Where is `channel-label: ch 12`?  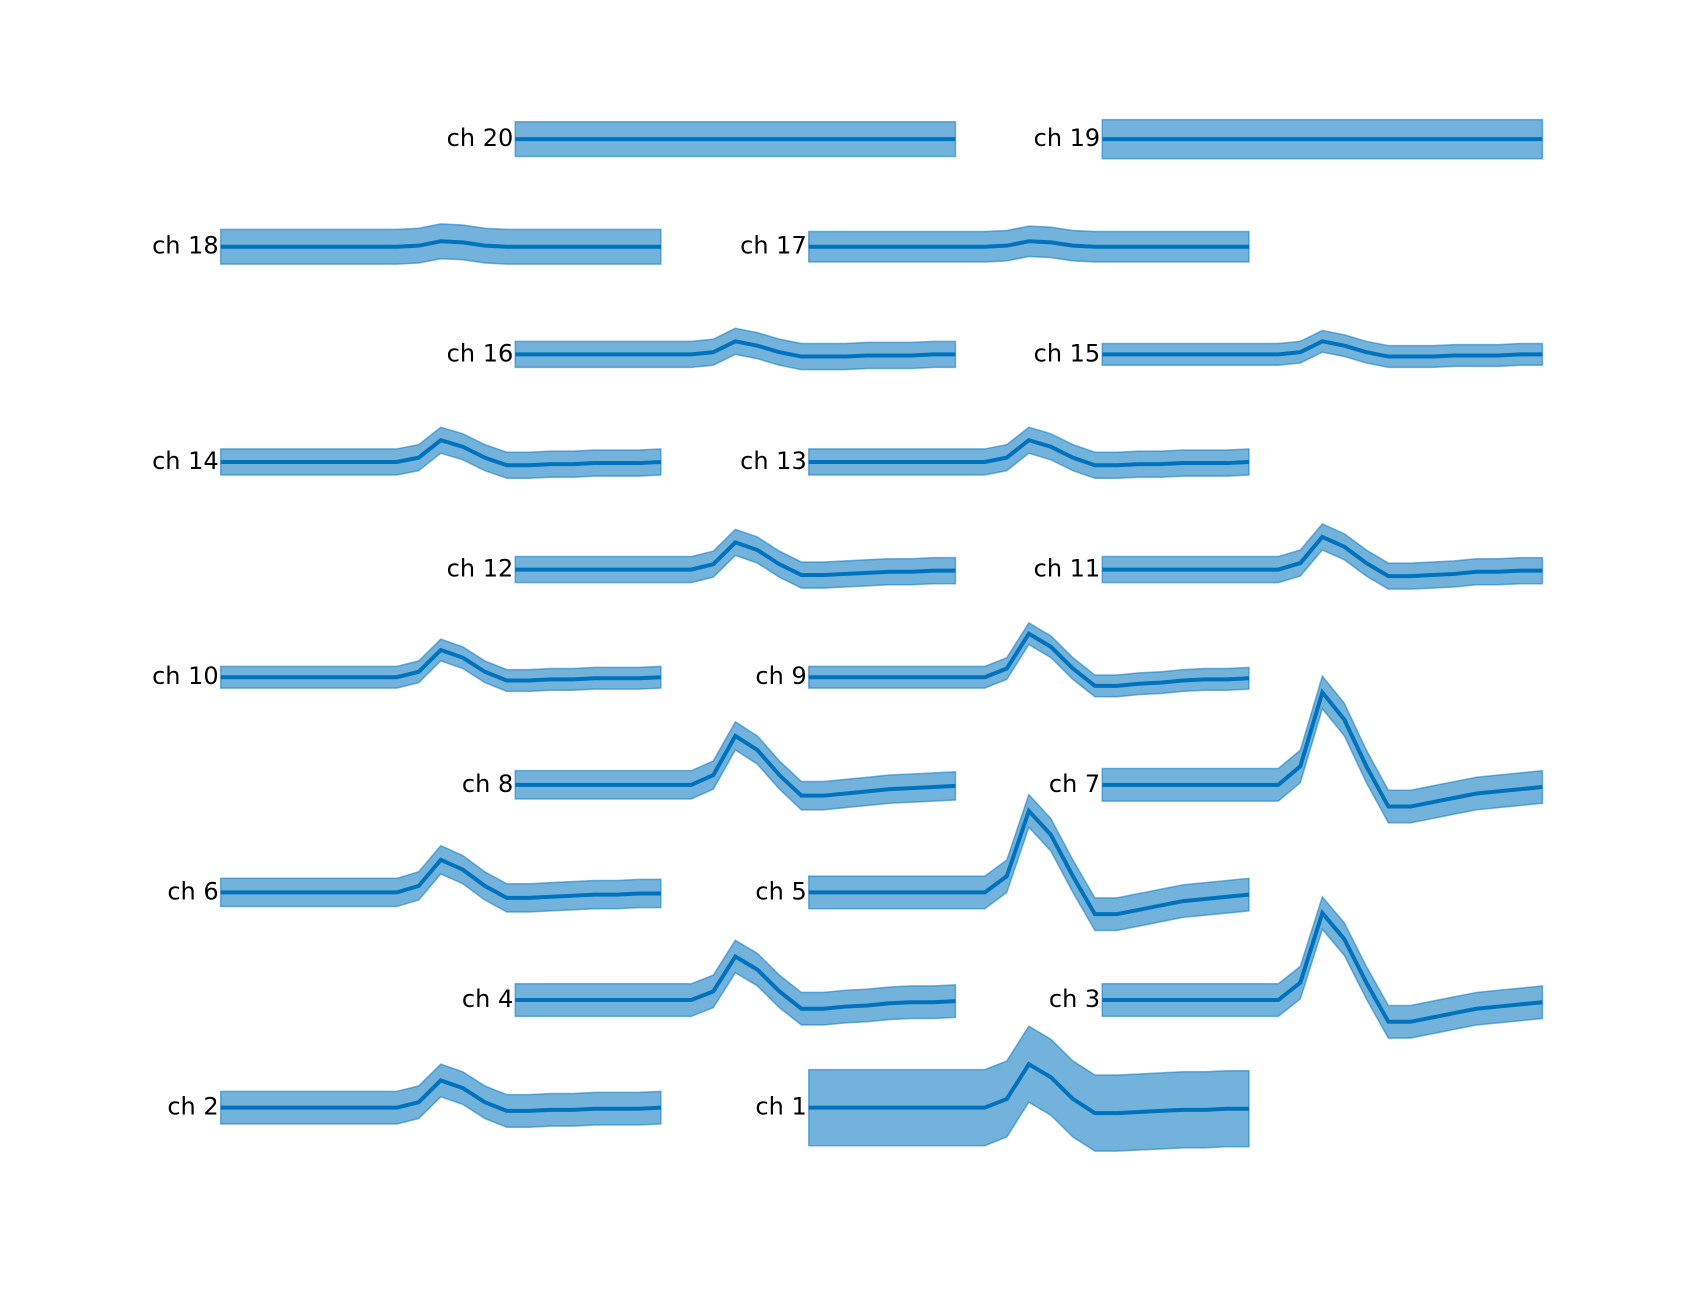
channel-label: ch 12 is located at coordinates (480, 569).